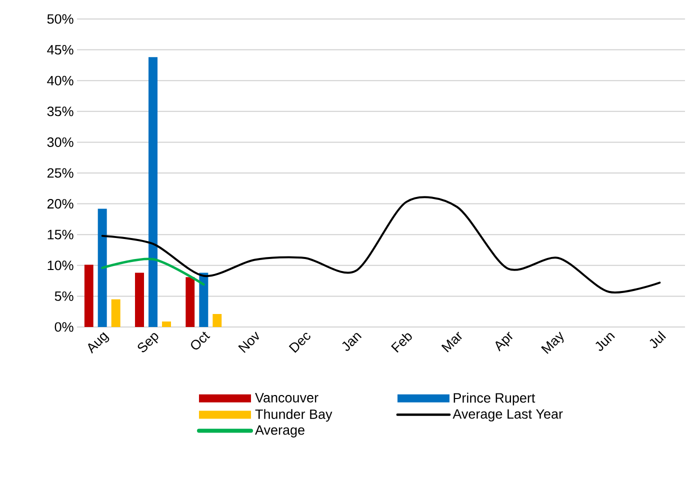 The image size is (699, 484). What do you see at coordinates (605, 341) in the screenshot?
I see `x-tick-label: Jun` at bounding box center [605, 341].